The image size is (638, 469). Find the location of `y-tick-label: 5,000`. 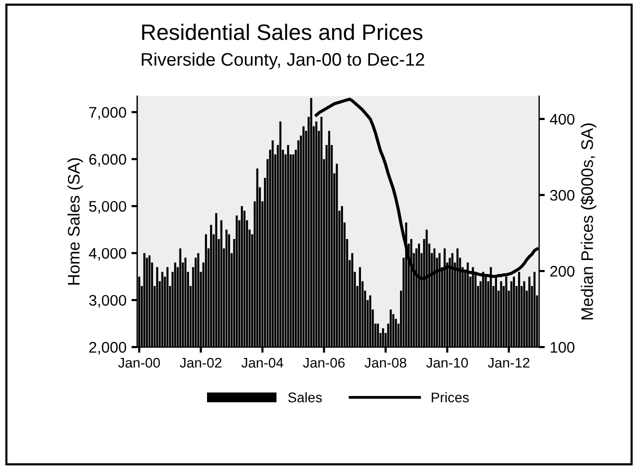

y-tick-label: 5,000 is located at coordinates (107, 207).